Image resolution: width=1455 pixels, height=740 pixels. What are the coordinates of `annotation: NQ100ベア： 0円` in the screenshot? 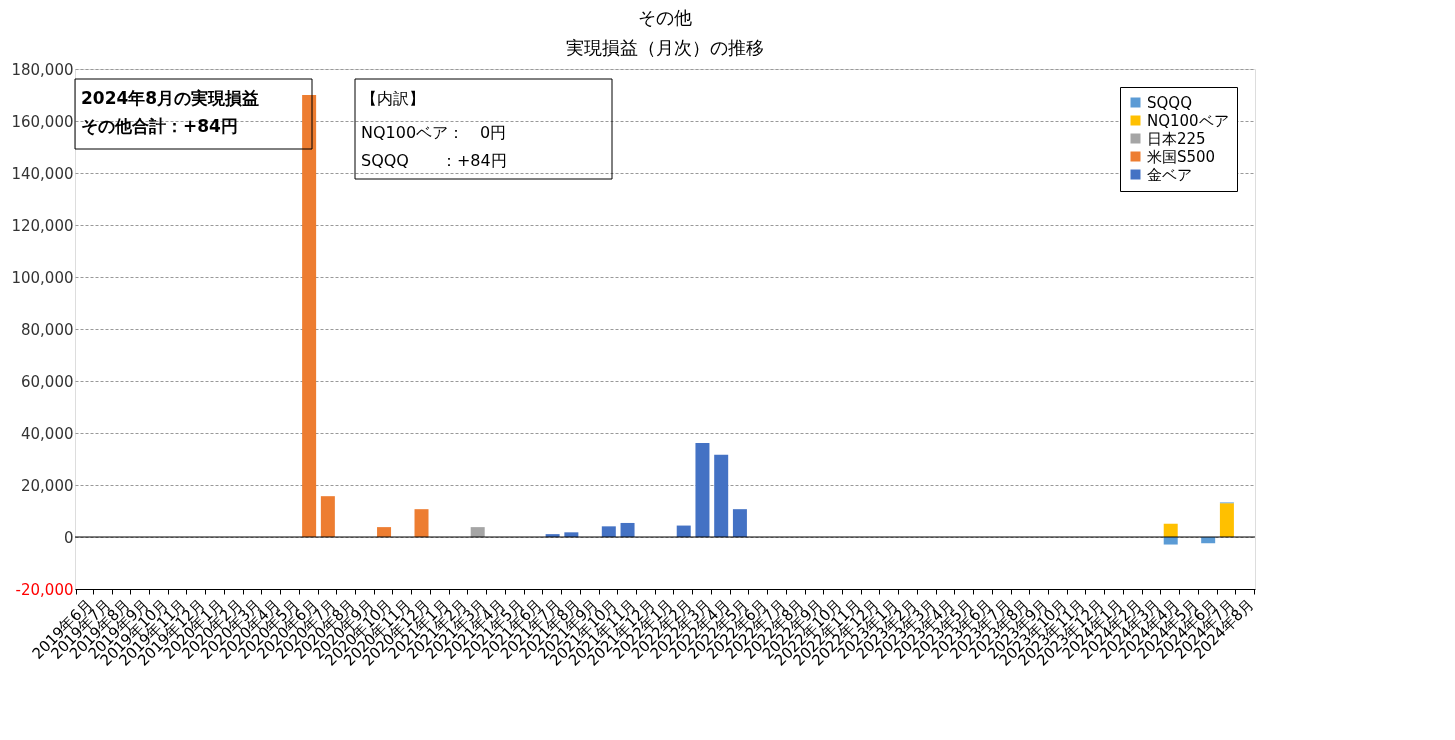 It's located at (434, 132).